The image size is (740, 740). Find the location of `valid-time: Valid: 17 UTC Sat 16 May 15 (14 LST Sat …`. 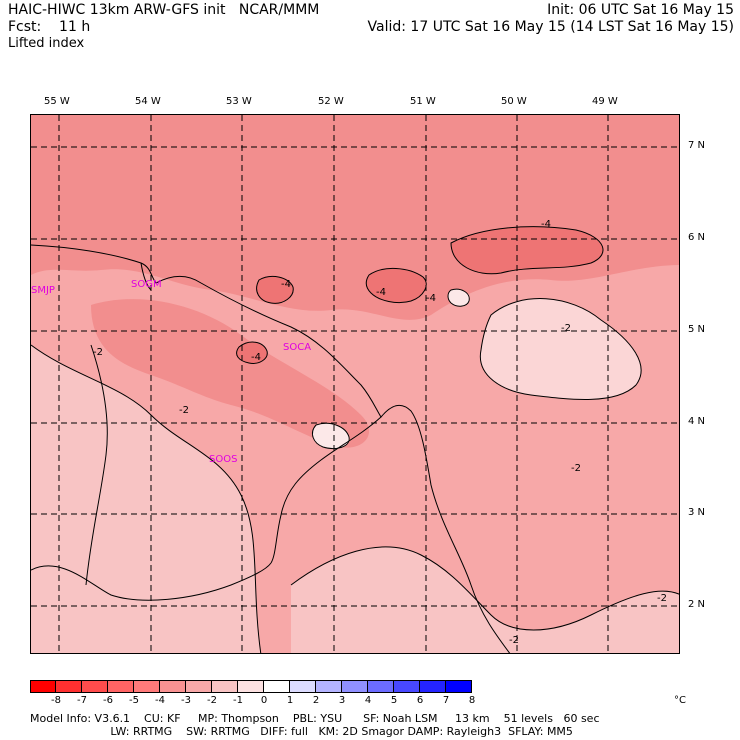

valid-time: Valid: 17 UTC Sat 16 May 15 (14 LST Sat … is located at coordinates (550, 27).